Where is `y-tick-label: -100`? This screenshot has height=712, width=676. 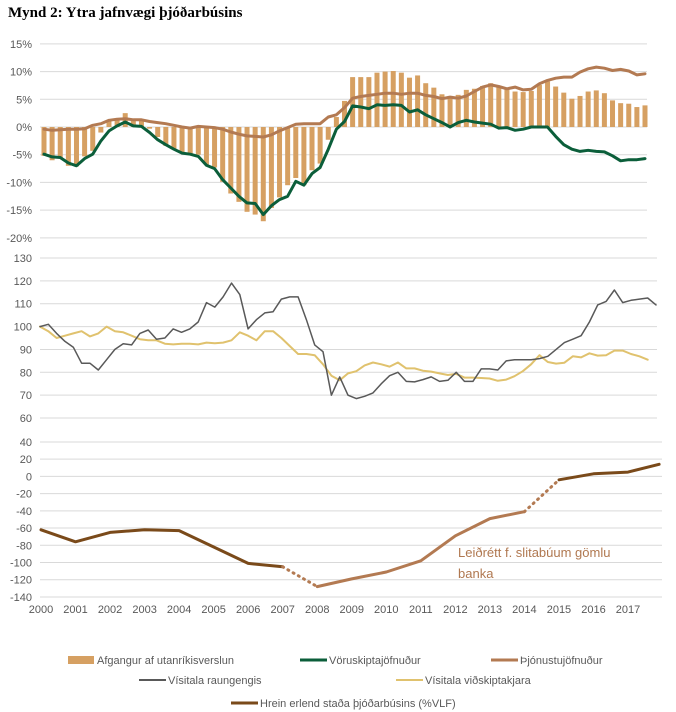
y-tick-label: -100 is located at coordinates (21, 564).